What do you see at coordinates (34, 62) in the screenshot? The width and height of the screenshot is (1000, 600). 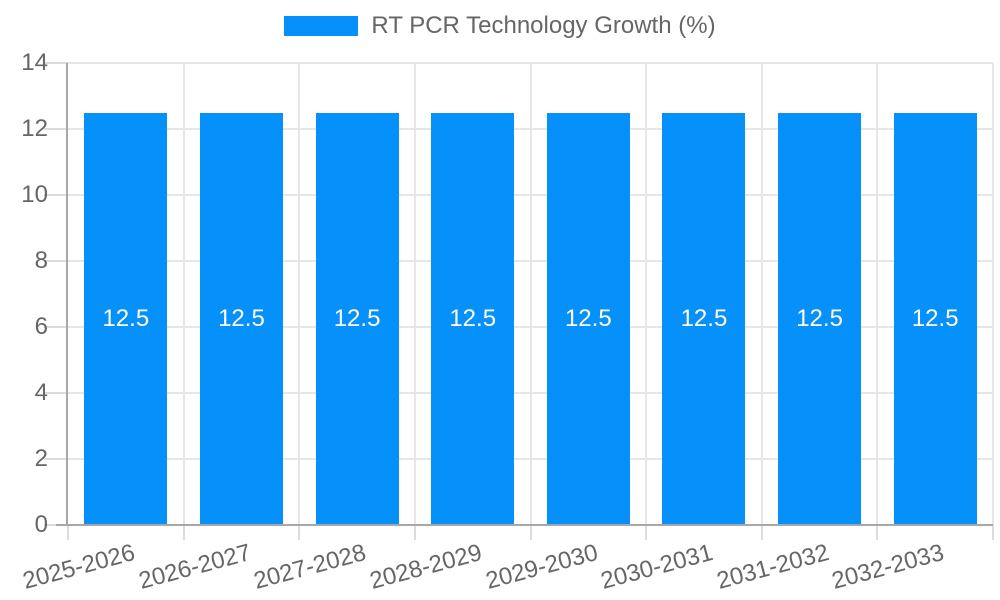 I see `y-tick-label: 14` at bounding box center [34, 62].